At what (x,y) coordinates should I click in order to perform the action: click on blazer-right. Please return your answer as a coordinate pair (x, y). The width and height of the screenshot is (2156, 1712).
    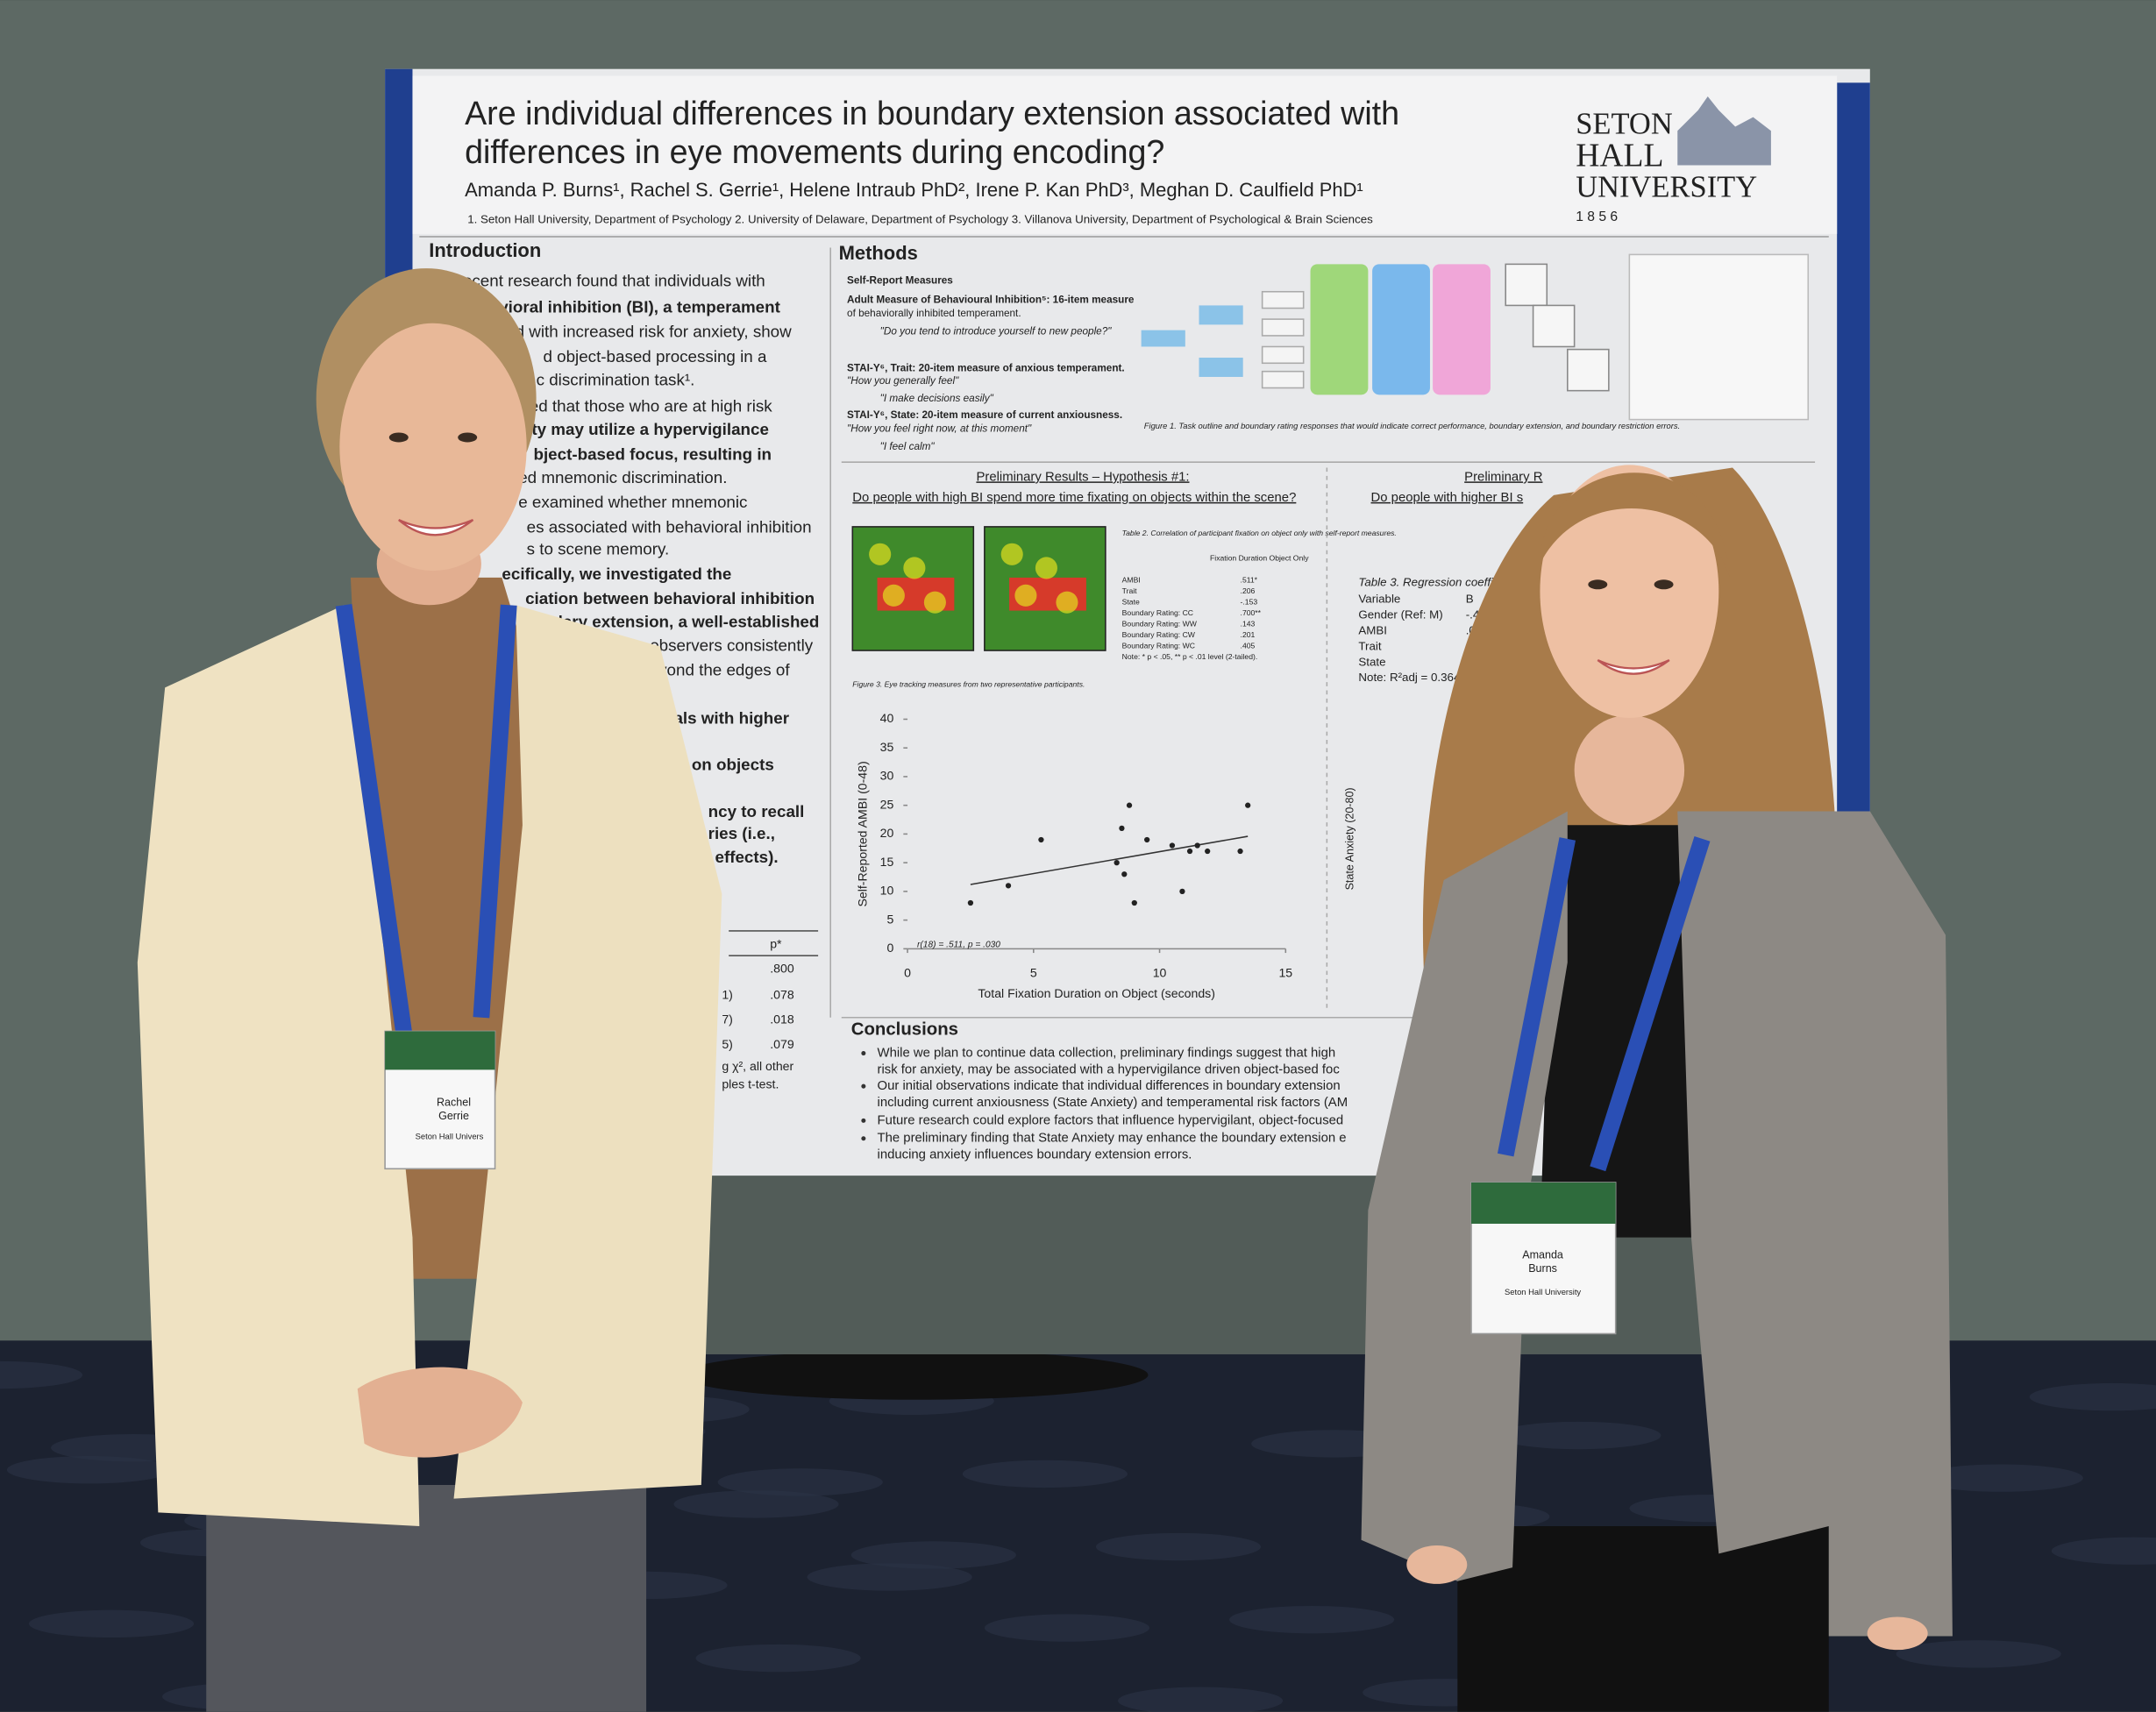
    Looking at the image, I should click on (587, 1052).